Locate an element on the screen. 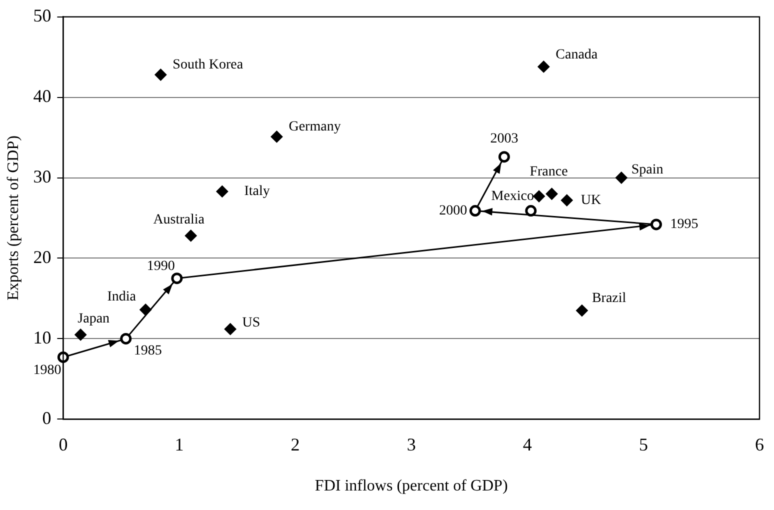 The width and height of the screenshot is (774, 510). annotation: Mexico is located at coordinates (512, 196).